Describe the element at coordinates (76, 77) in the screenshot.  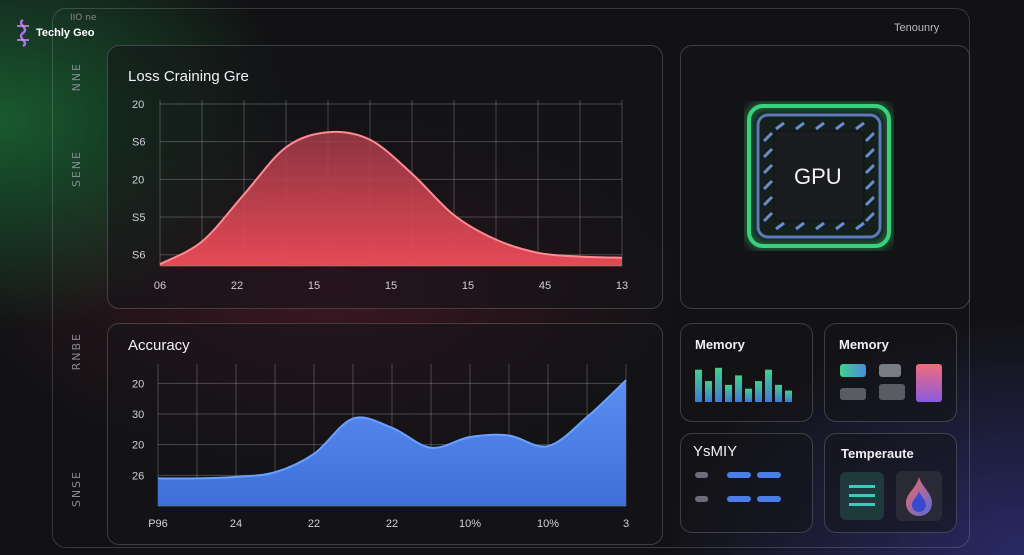
I see `side-label-1: NNE` at that location.